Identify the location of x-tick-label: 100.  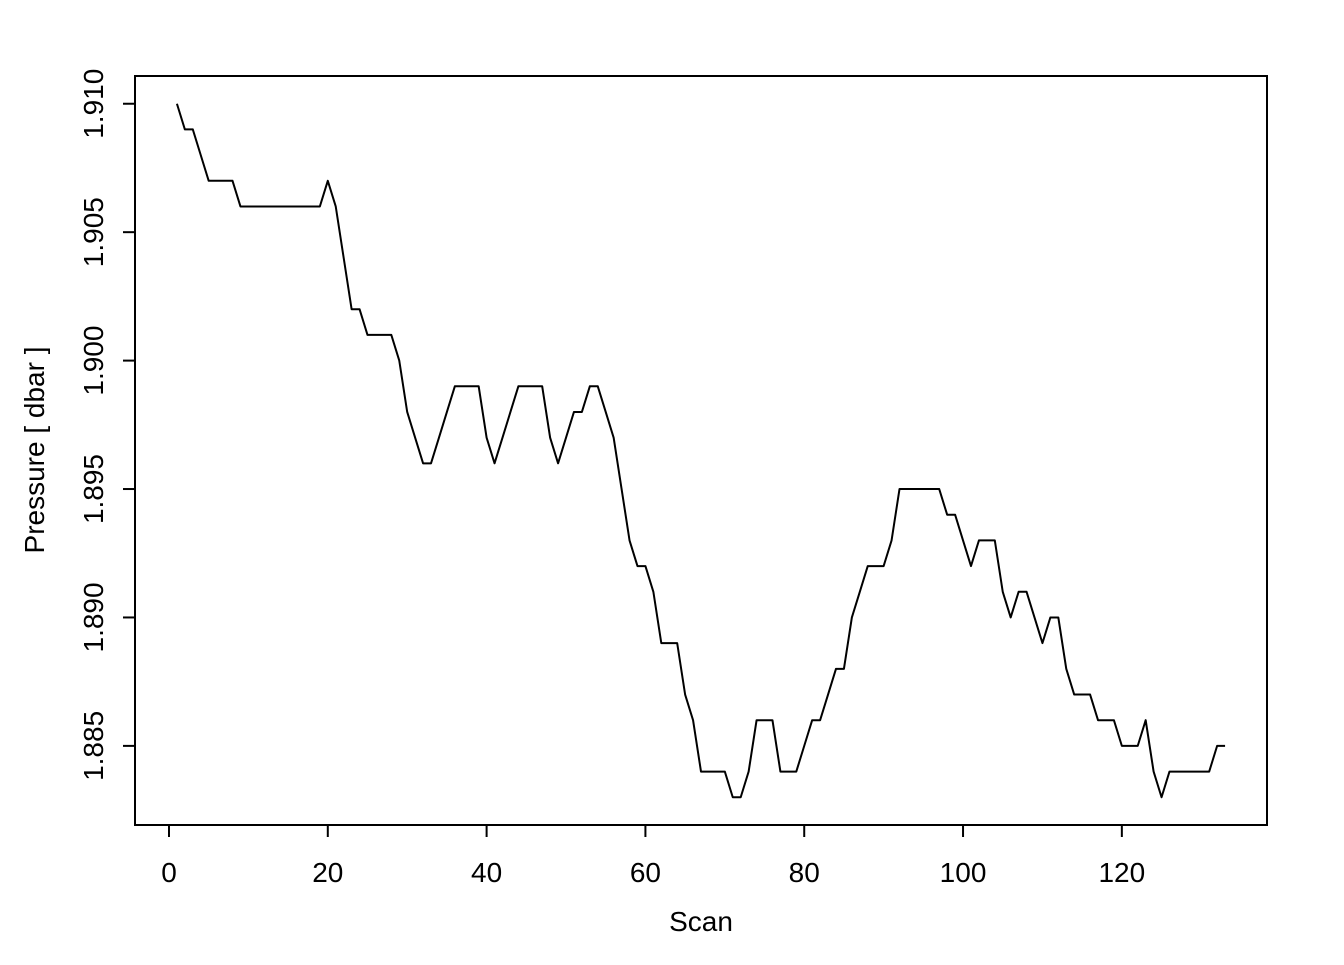
(963, 872).